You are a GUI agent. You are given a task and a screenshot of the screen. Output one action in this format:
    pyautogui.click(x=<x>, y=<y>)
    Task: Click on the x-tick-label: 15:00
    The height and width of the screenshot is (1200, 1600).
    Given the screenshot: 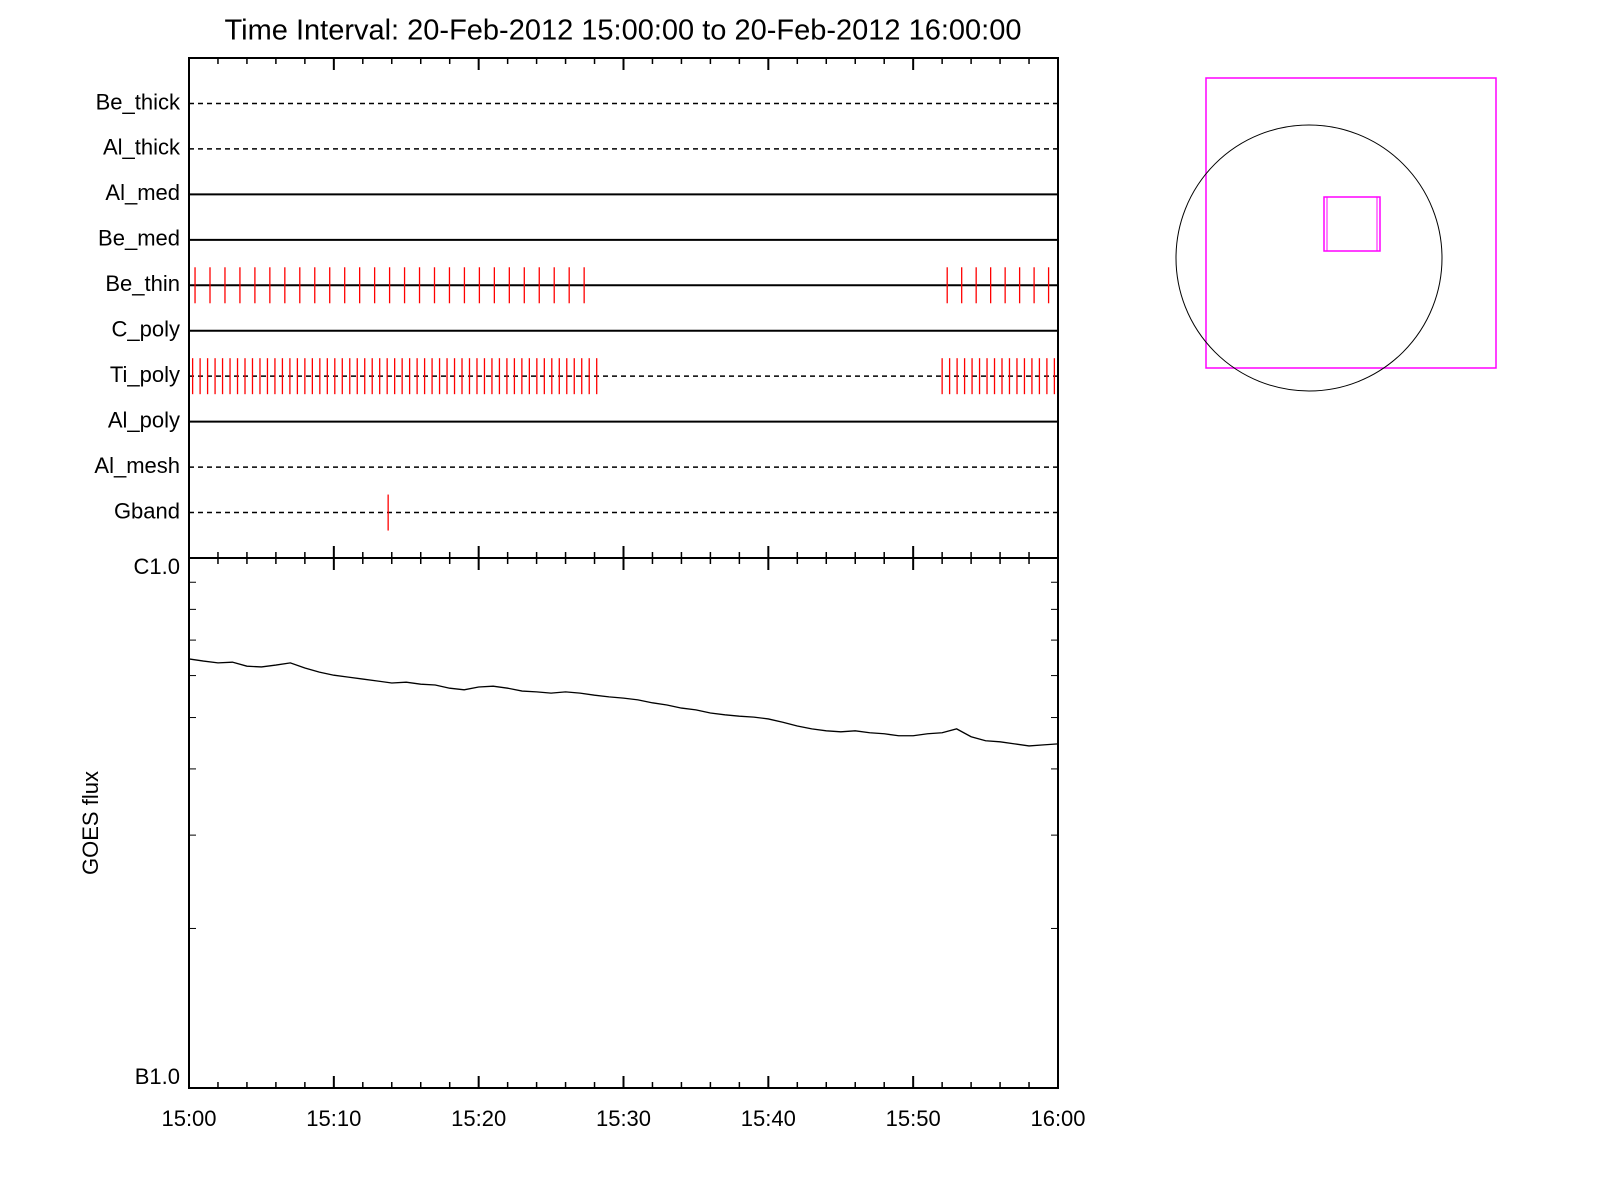 What is the action you would take?
    pyautogui.click(x=188, y=1118)
    